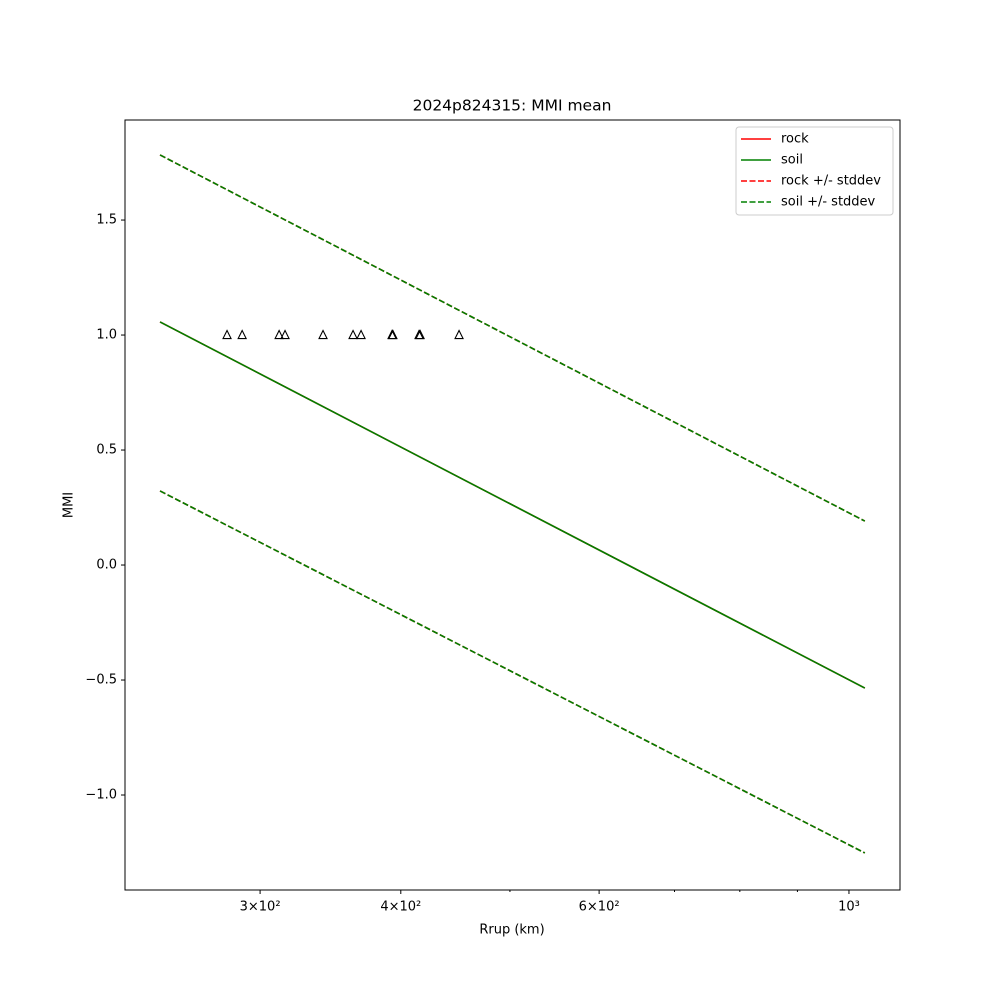 Image resolution: width=1000 pixels, height=1004 pixels. Describe the element at coordinates (106, 335) in the screenshot. I see `y-tick-label: 1.0` at that location.